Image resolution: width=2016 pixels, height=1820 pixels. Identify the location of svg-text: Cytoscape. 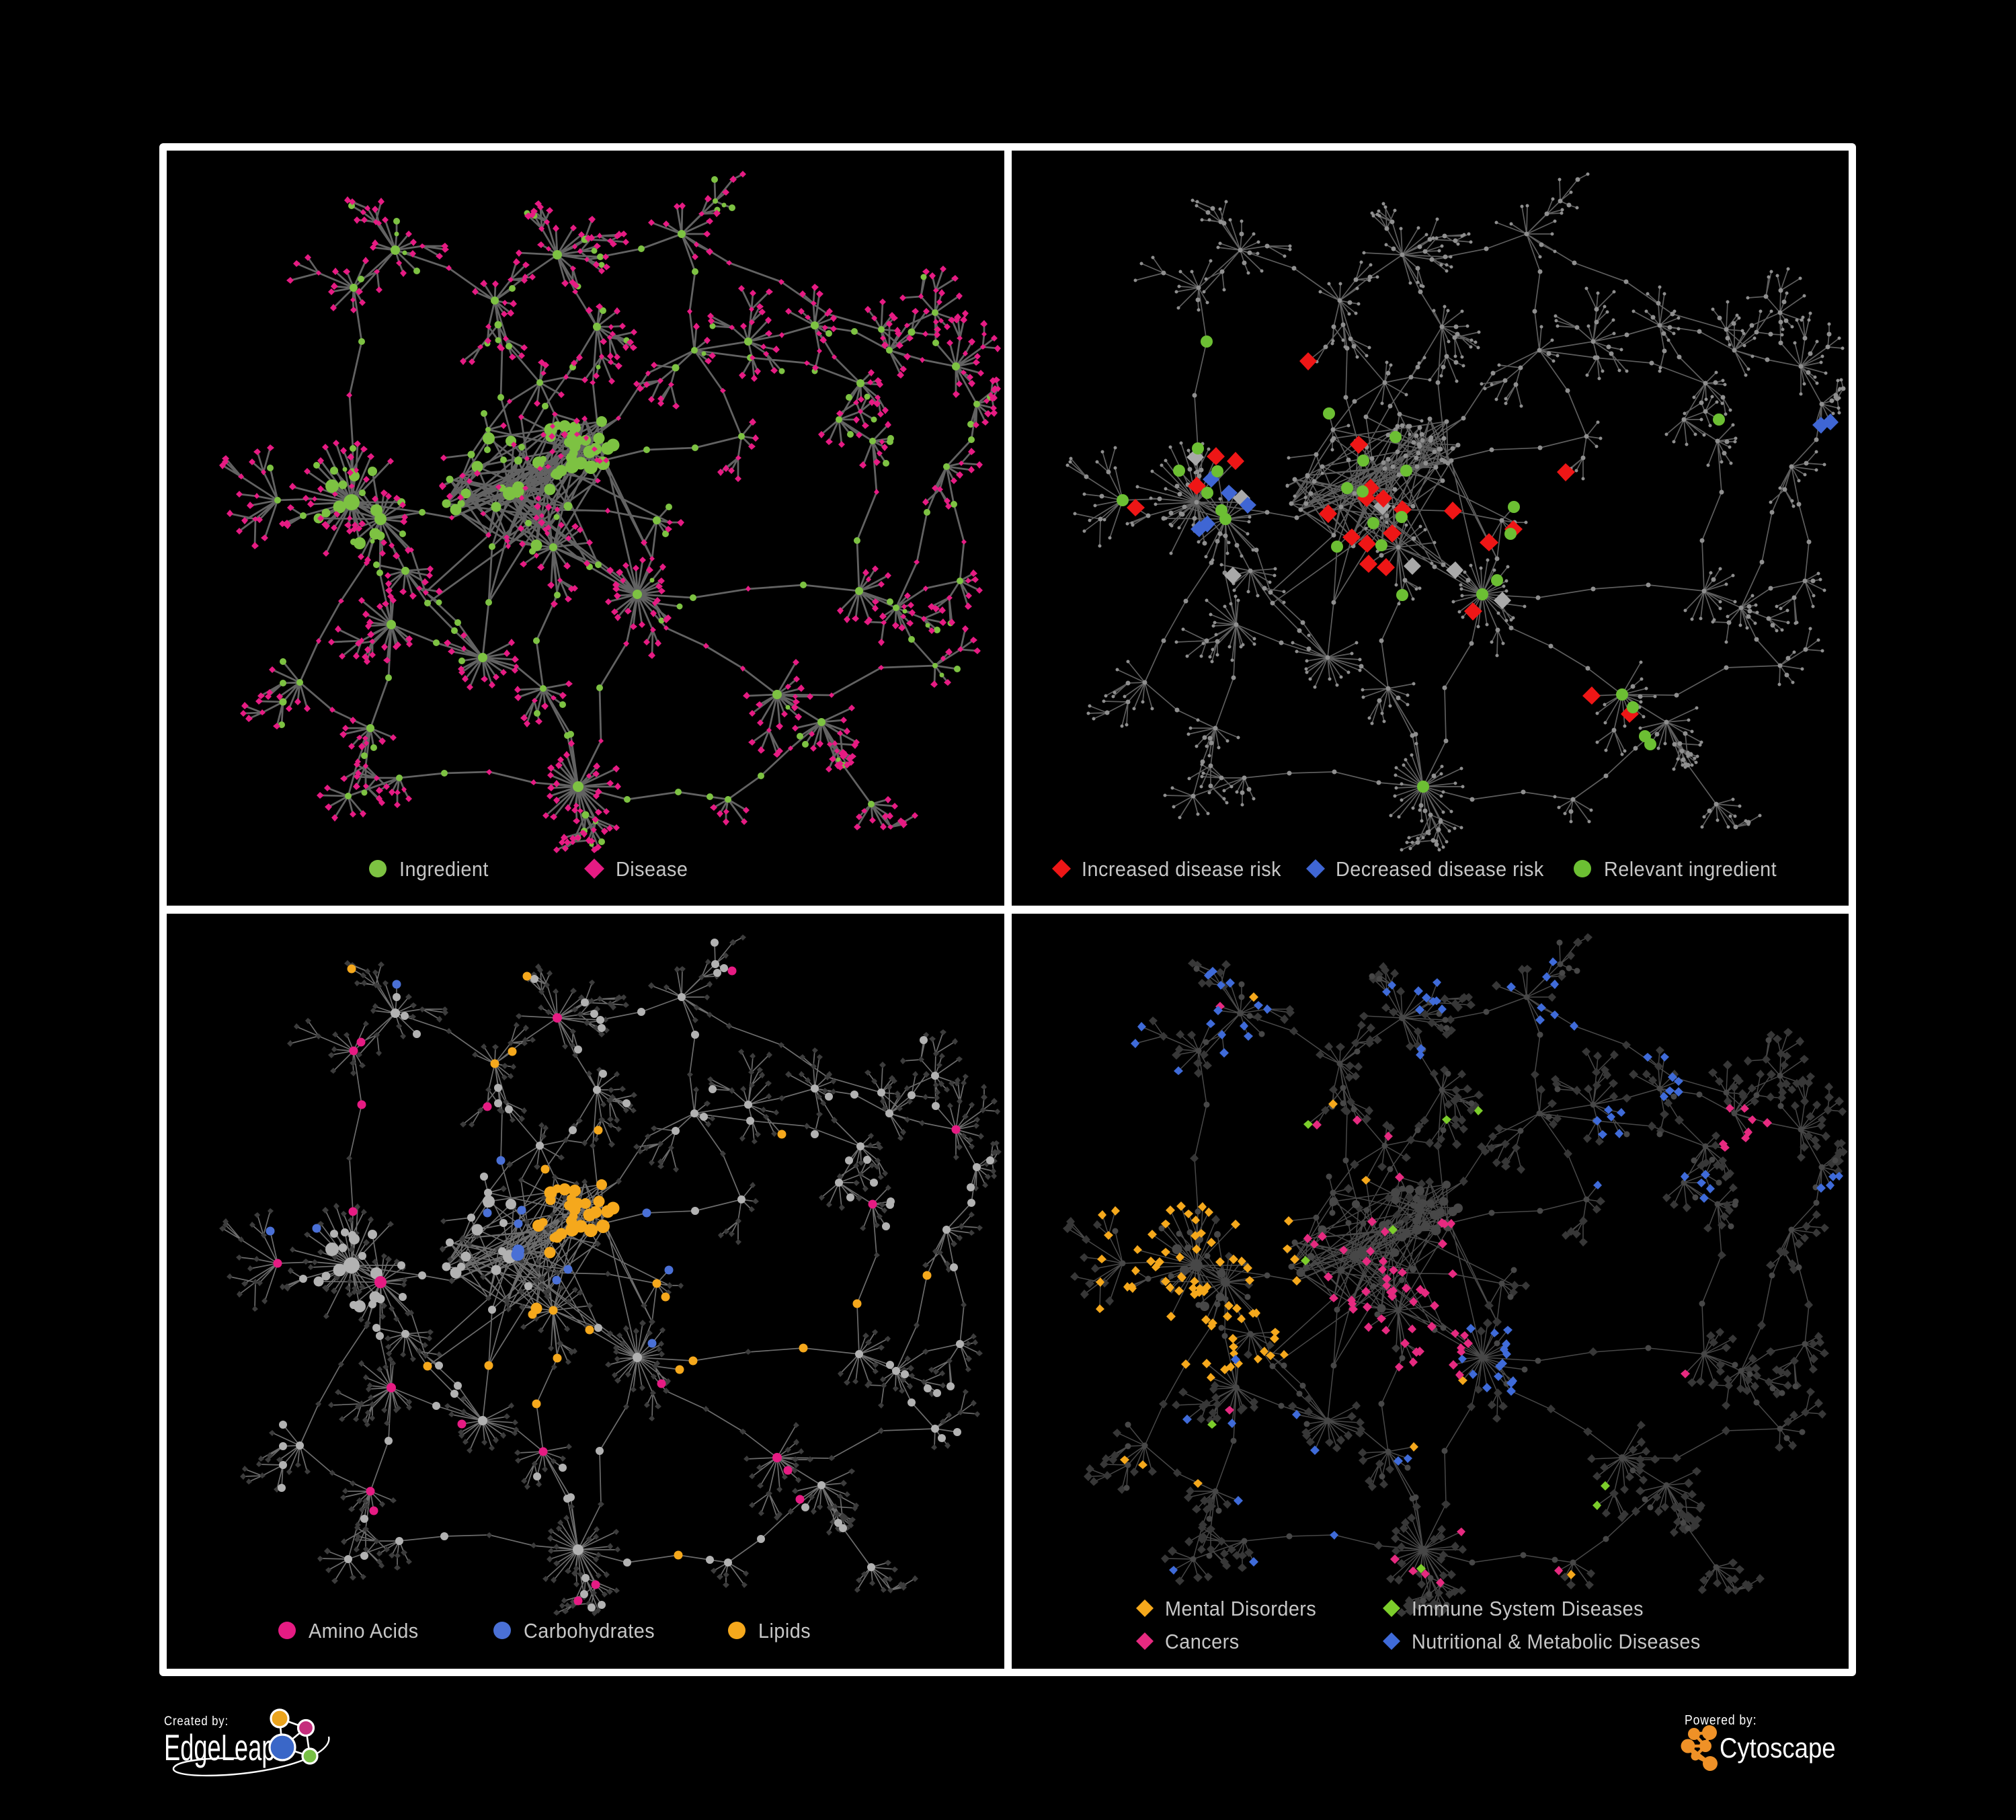
(1778, 1748).